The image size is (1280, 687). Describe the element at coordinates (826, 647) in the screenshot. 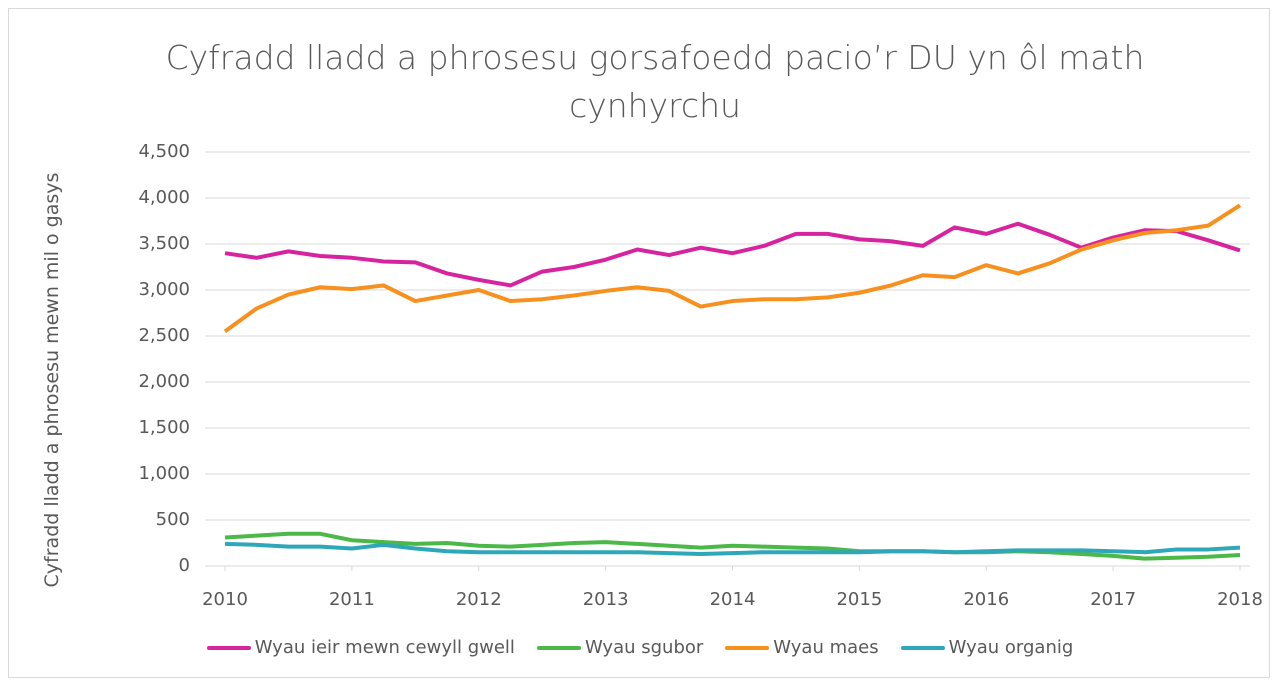

I see `legend-label: Wyau maes` at that location.